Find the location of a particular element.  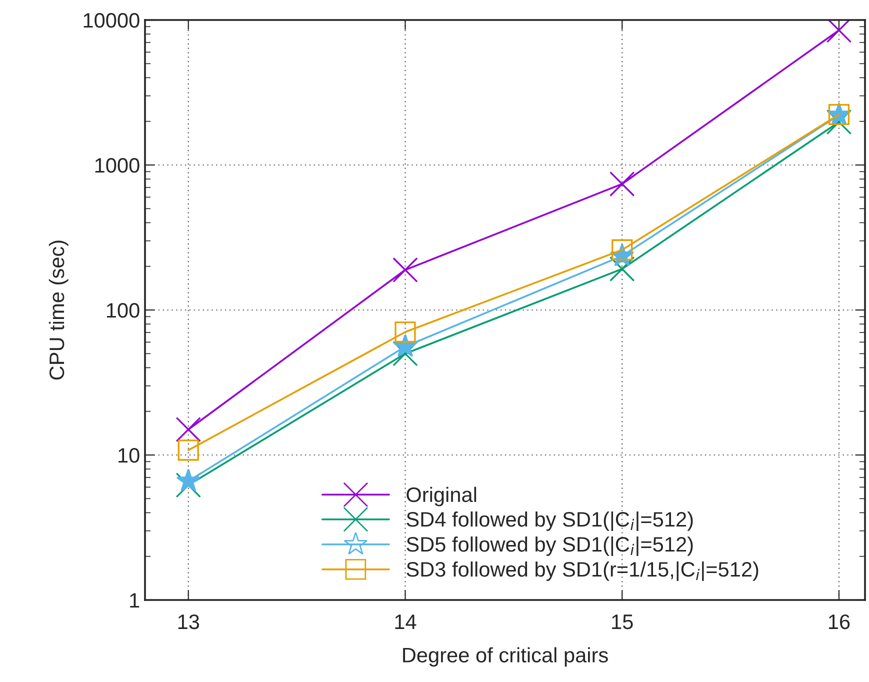

x-tick-label: 14 is located at coordinates (405, 621).